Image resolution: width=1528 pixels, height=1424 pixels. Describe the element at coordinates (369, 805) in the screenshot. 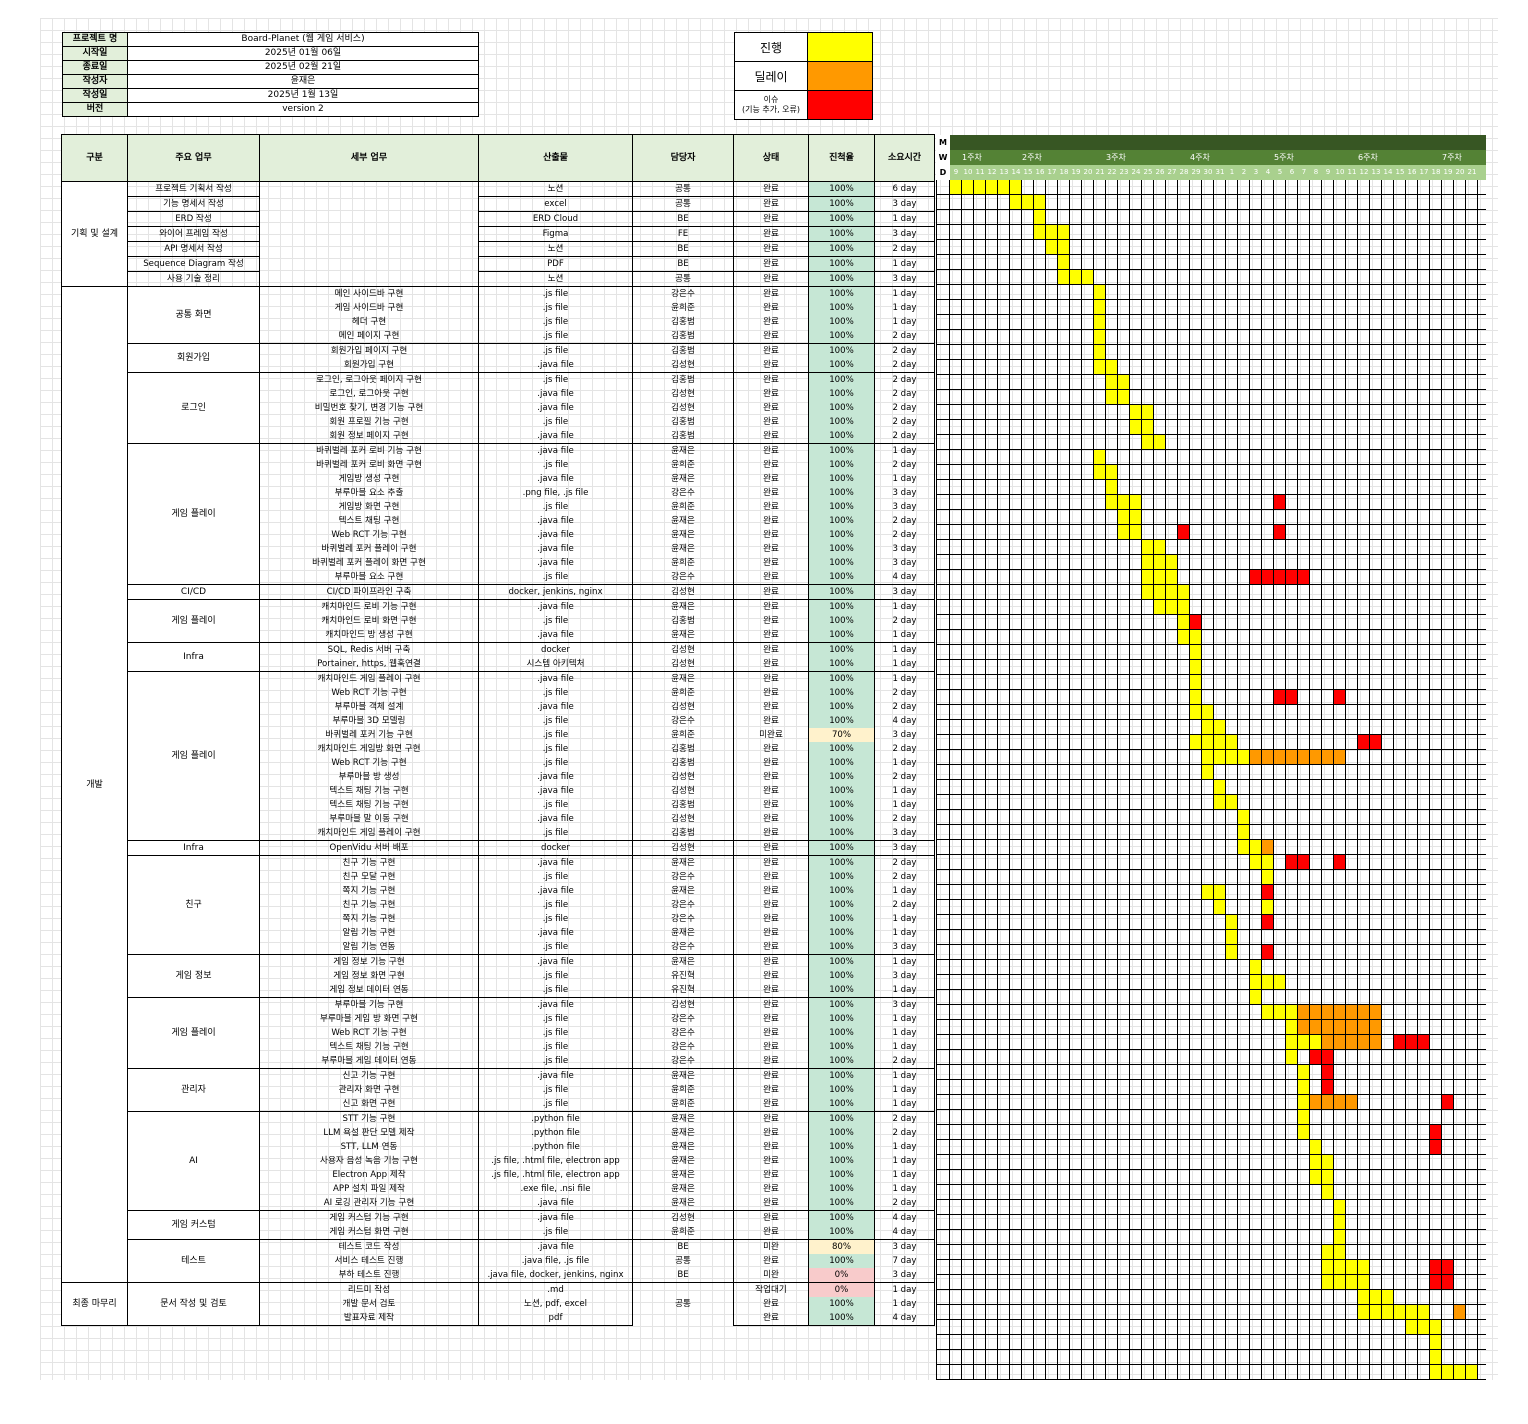

I see `detail-task-cell: 텍스트 채팅 기능 구현` at that location.